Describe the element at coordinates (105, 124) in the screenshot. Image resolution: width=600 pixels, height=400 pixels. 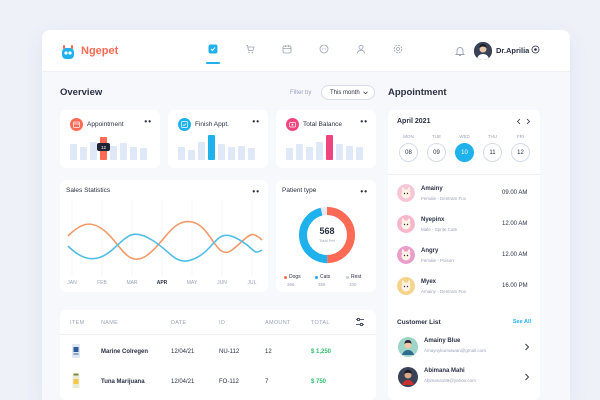
I see `card-title: Appointment` at that location.